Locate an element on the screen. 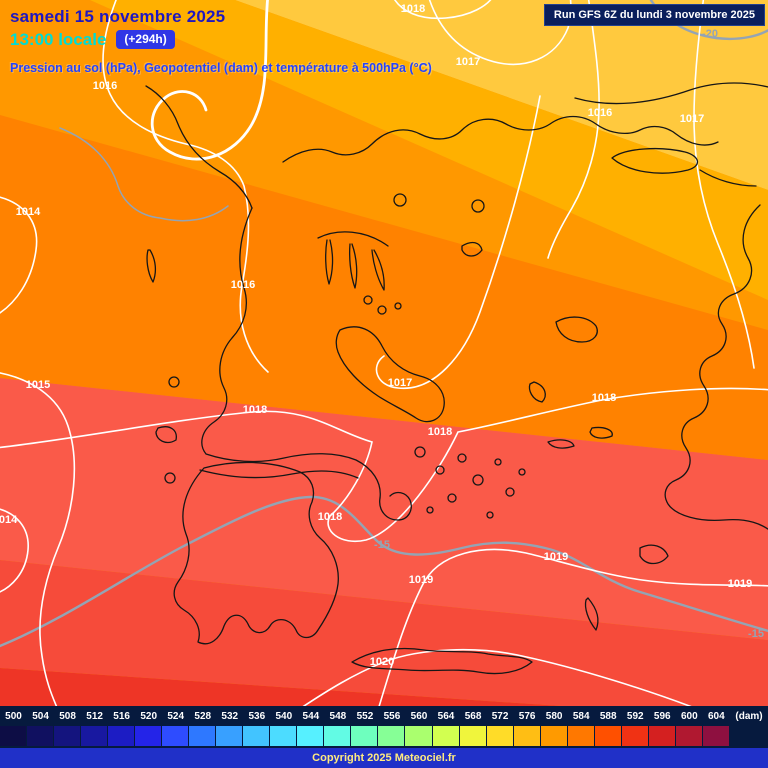 This screenshot has height=768, width=768. time-row: 13:00 locale (+294h) is located at coordinates (221, 39).